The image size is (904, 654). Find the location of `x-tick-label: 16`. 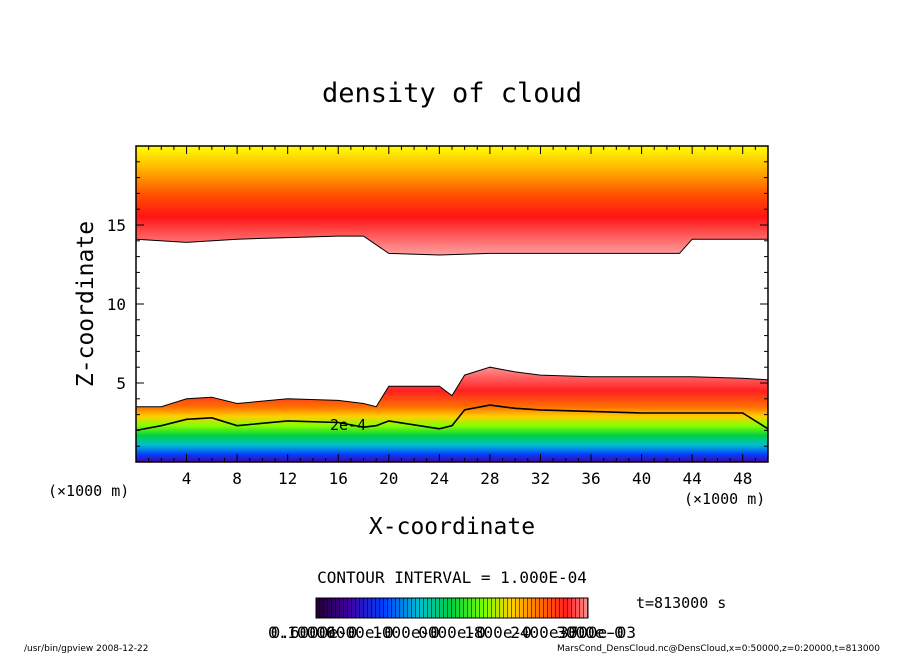

x-tick-label: 16 is located at coordinates (338, 478).